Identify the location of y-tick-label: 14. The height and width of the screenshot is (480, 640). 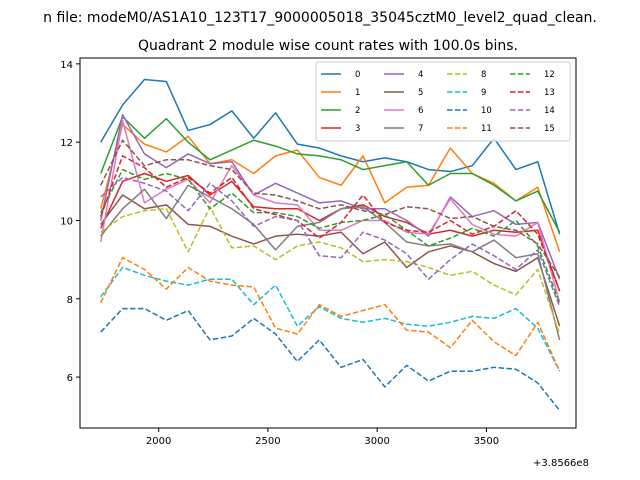
(66, 65).